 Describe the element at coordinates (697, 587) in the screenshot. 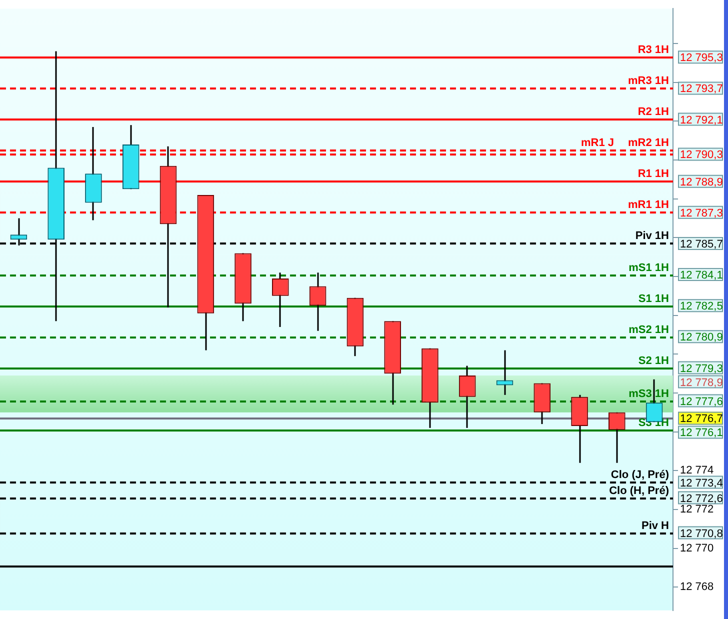

I see `y-tick-label: 12 768` at that location.